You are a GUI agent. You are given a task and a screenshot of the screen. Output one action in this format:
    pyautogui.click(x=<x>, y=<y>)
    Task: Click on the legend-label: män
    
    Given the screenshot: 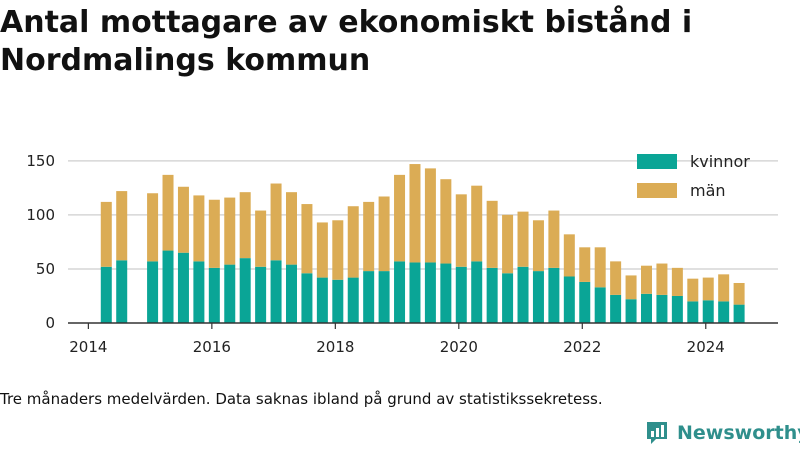 What is the action you would take?
    pyautogui.click(x=708, y=190)
    